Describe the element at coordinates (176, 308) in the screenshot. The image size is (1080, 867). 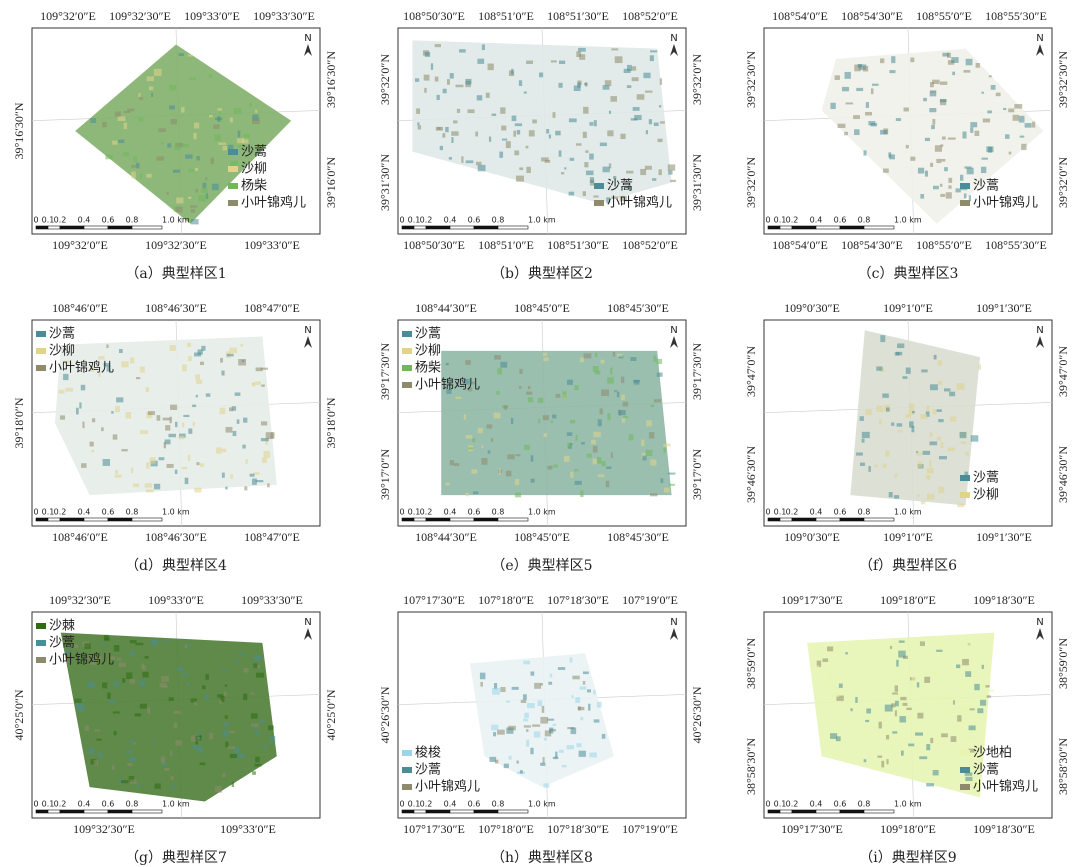
I see `top-coord-label: 108°46′30″E` at that location.